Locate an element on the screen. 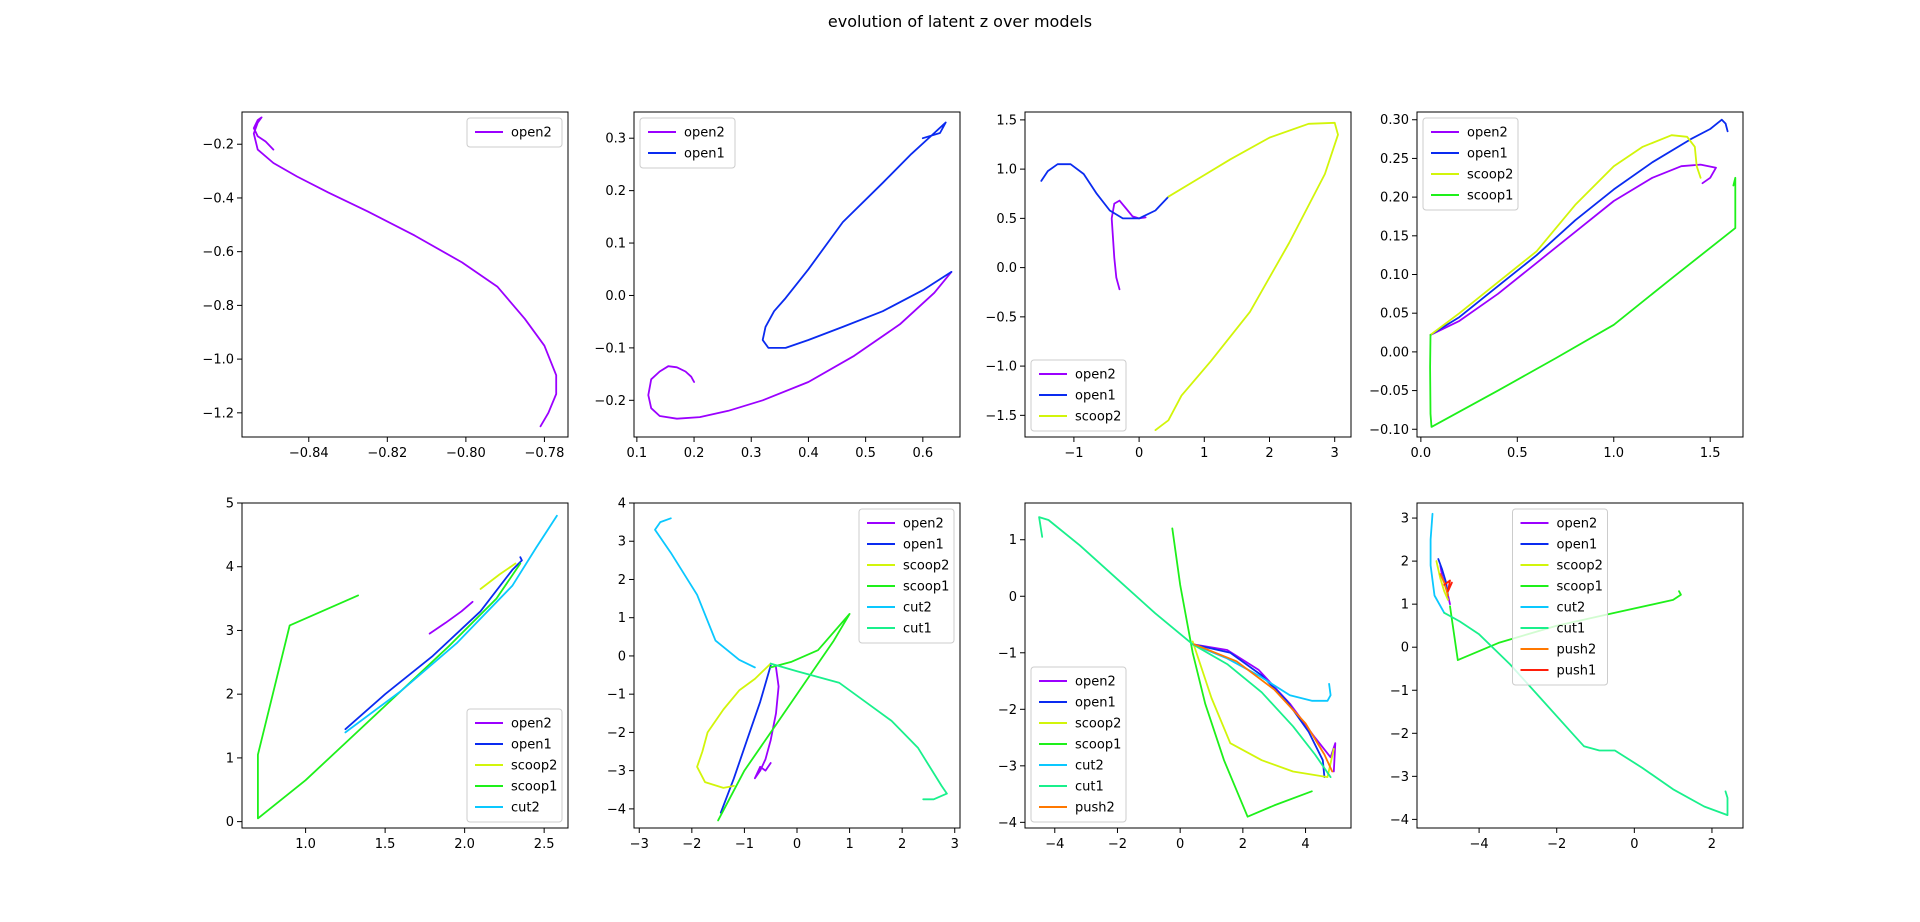 The image size is (1920, 922). y-tick-label: 0.10 is located at coordinates (1394, 275).